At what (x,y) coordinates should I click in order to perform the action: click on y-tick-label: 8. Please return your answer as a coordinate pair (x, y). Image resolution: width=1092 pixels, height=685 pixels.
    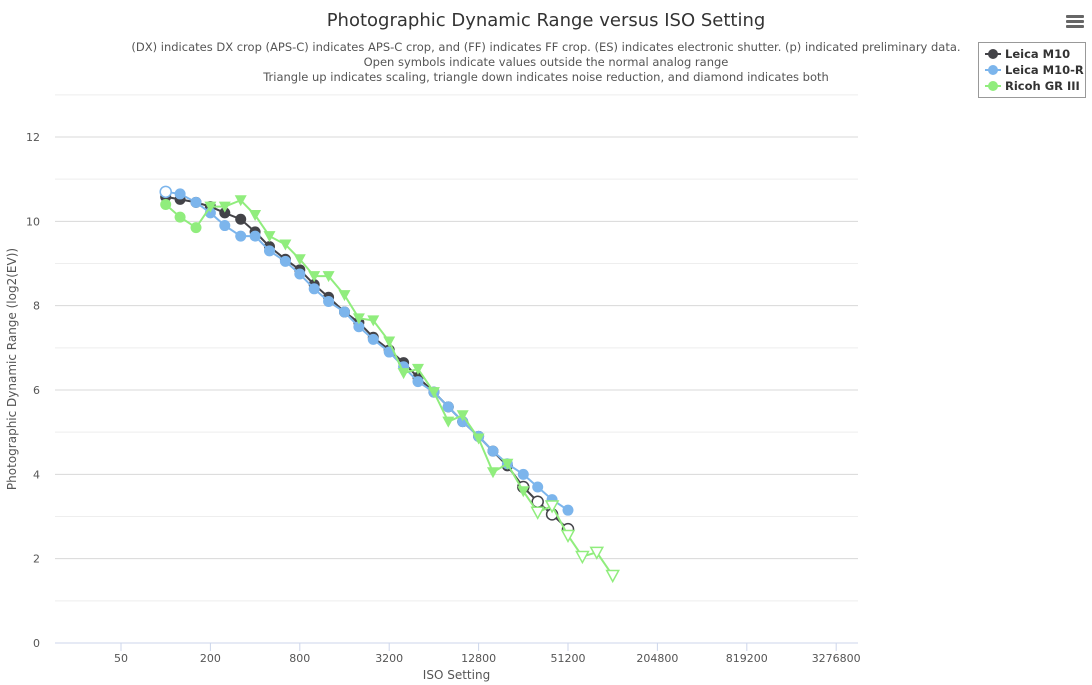
    Looking at the image, I should click on (36, 306).